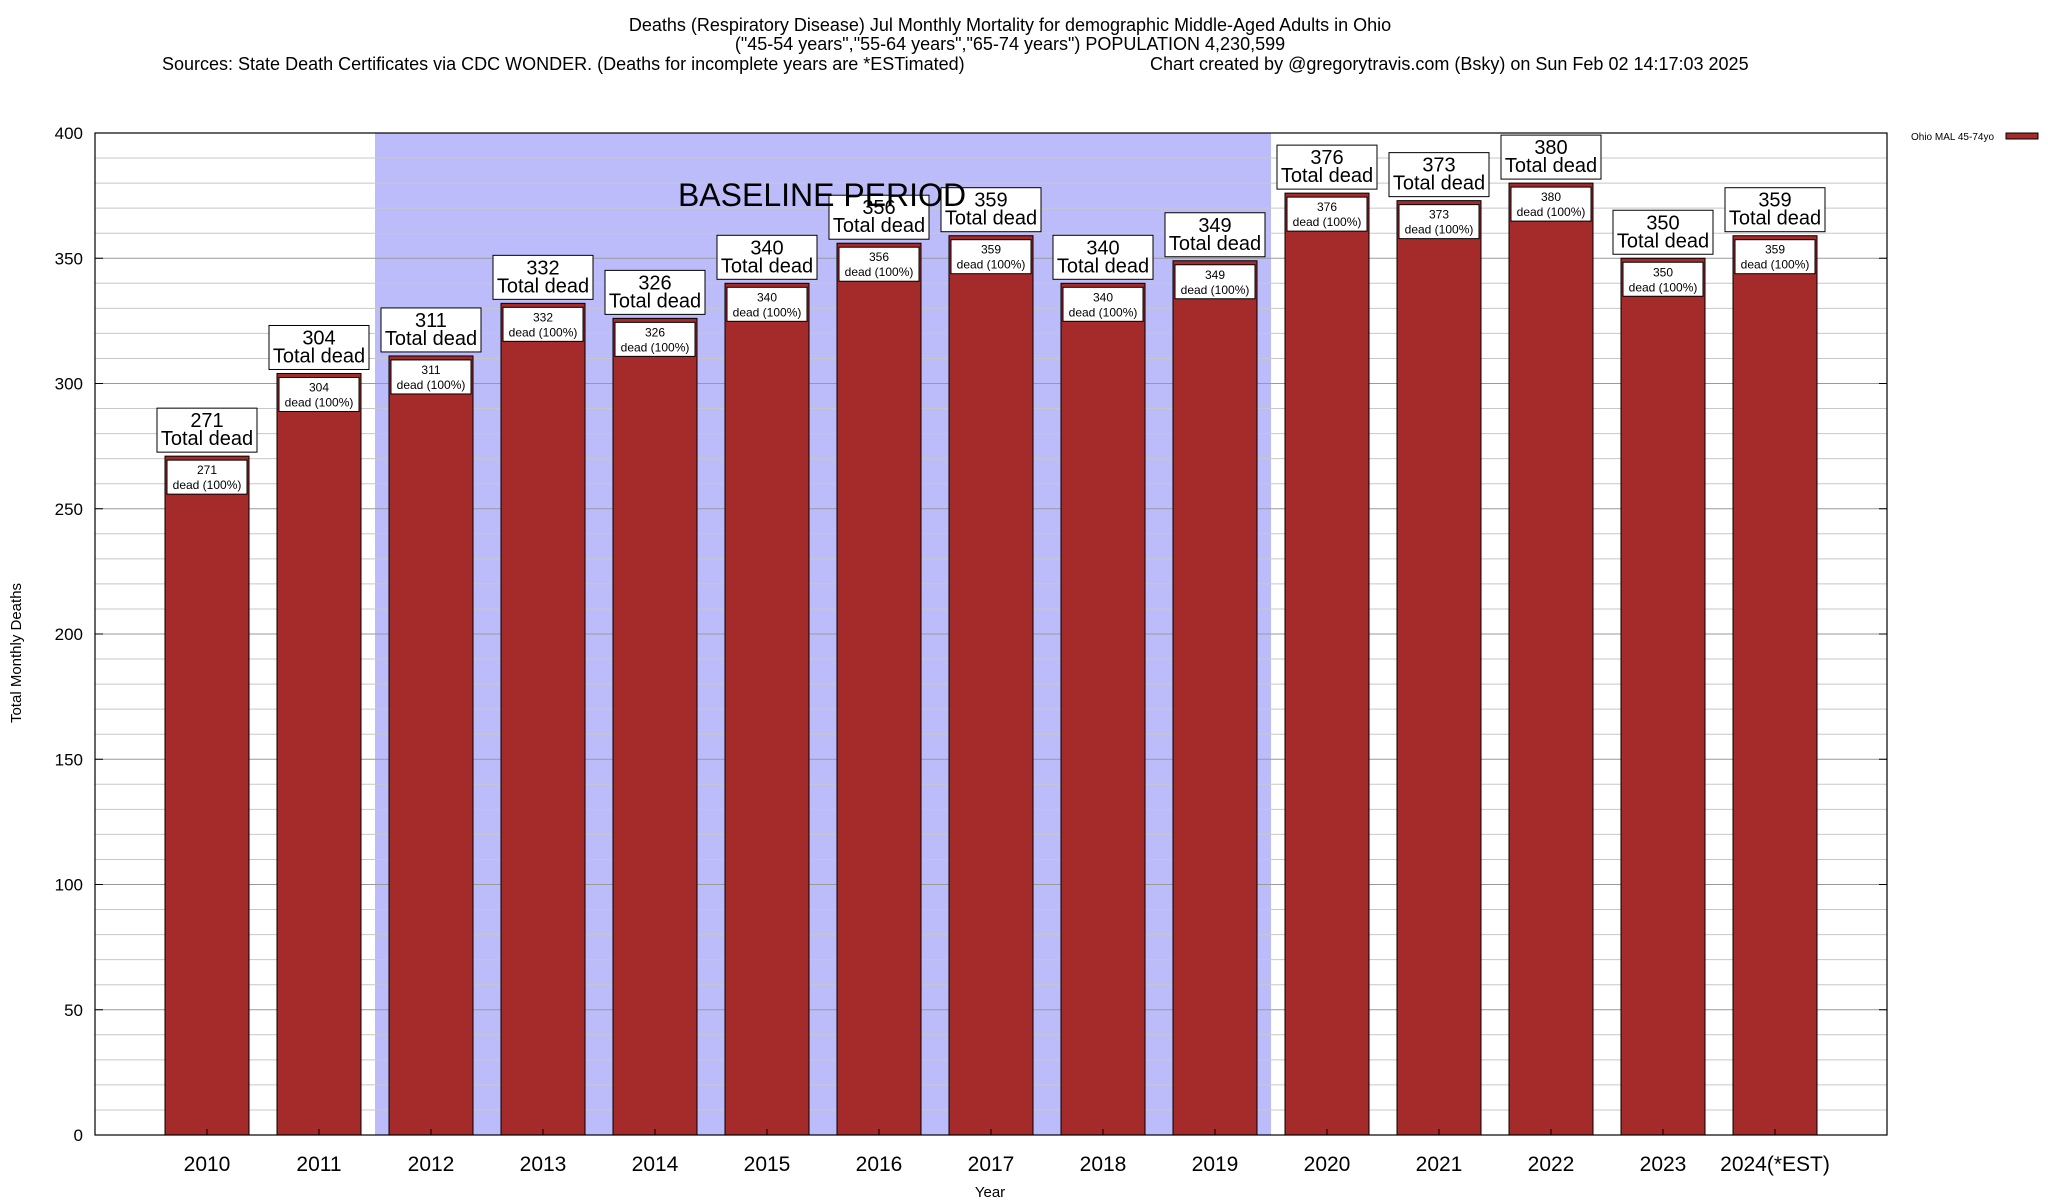  Describe the element at coordinates (542, 268) in the screenshot. I see `total-value-label: 332` at that location.